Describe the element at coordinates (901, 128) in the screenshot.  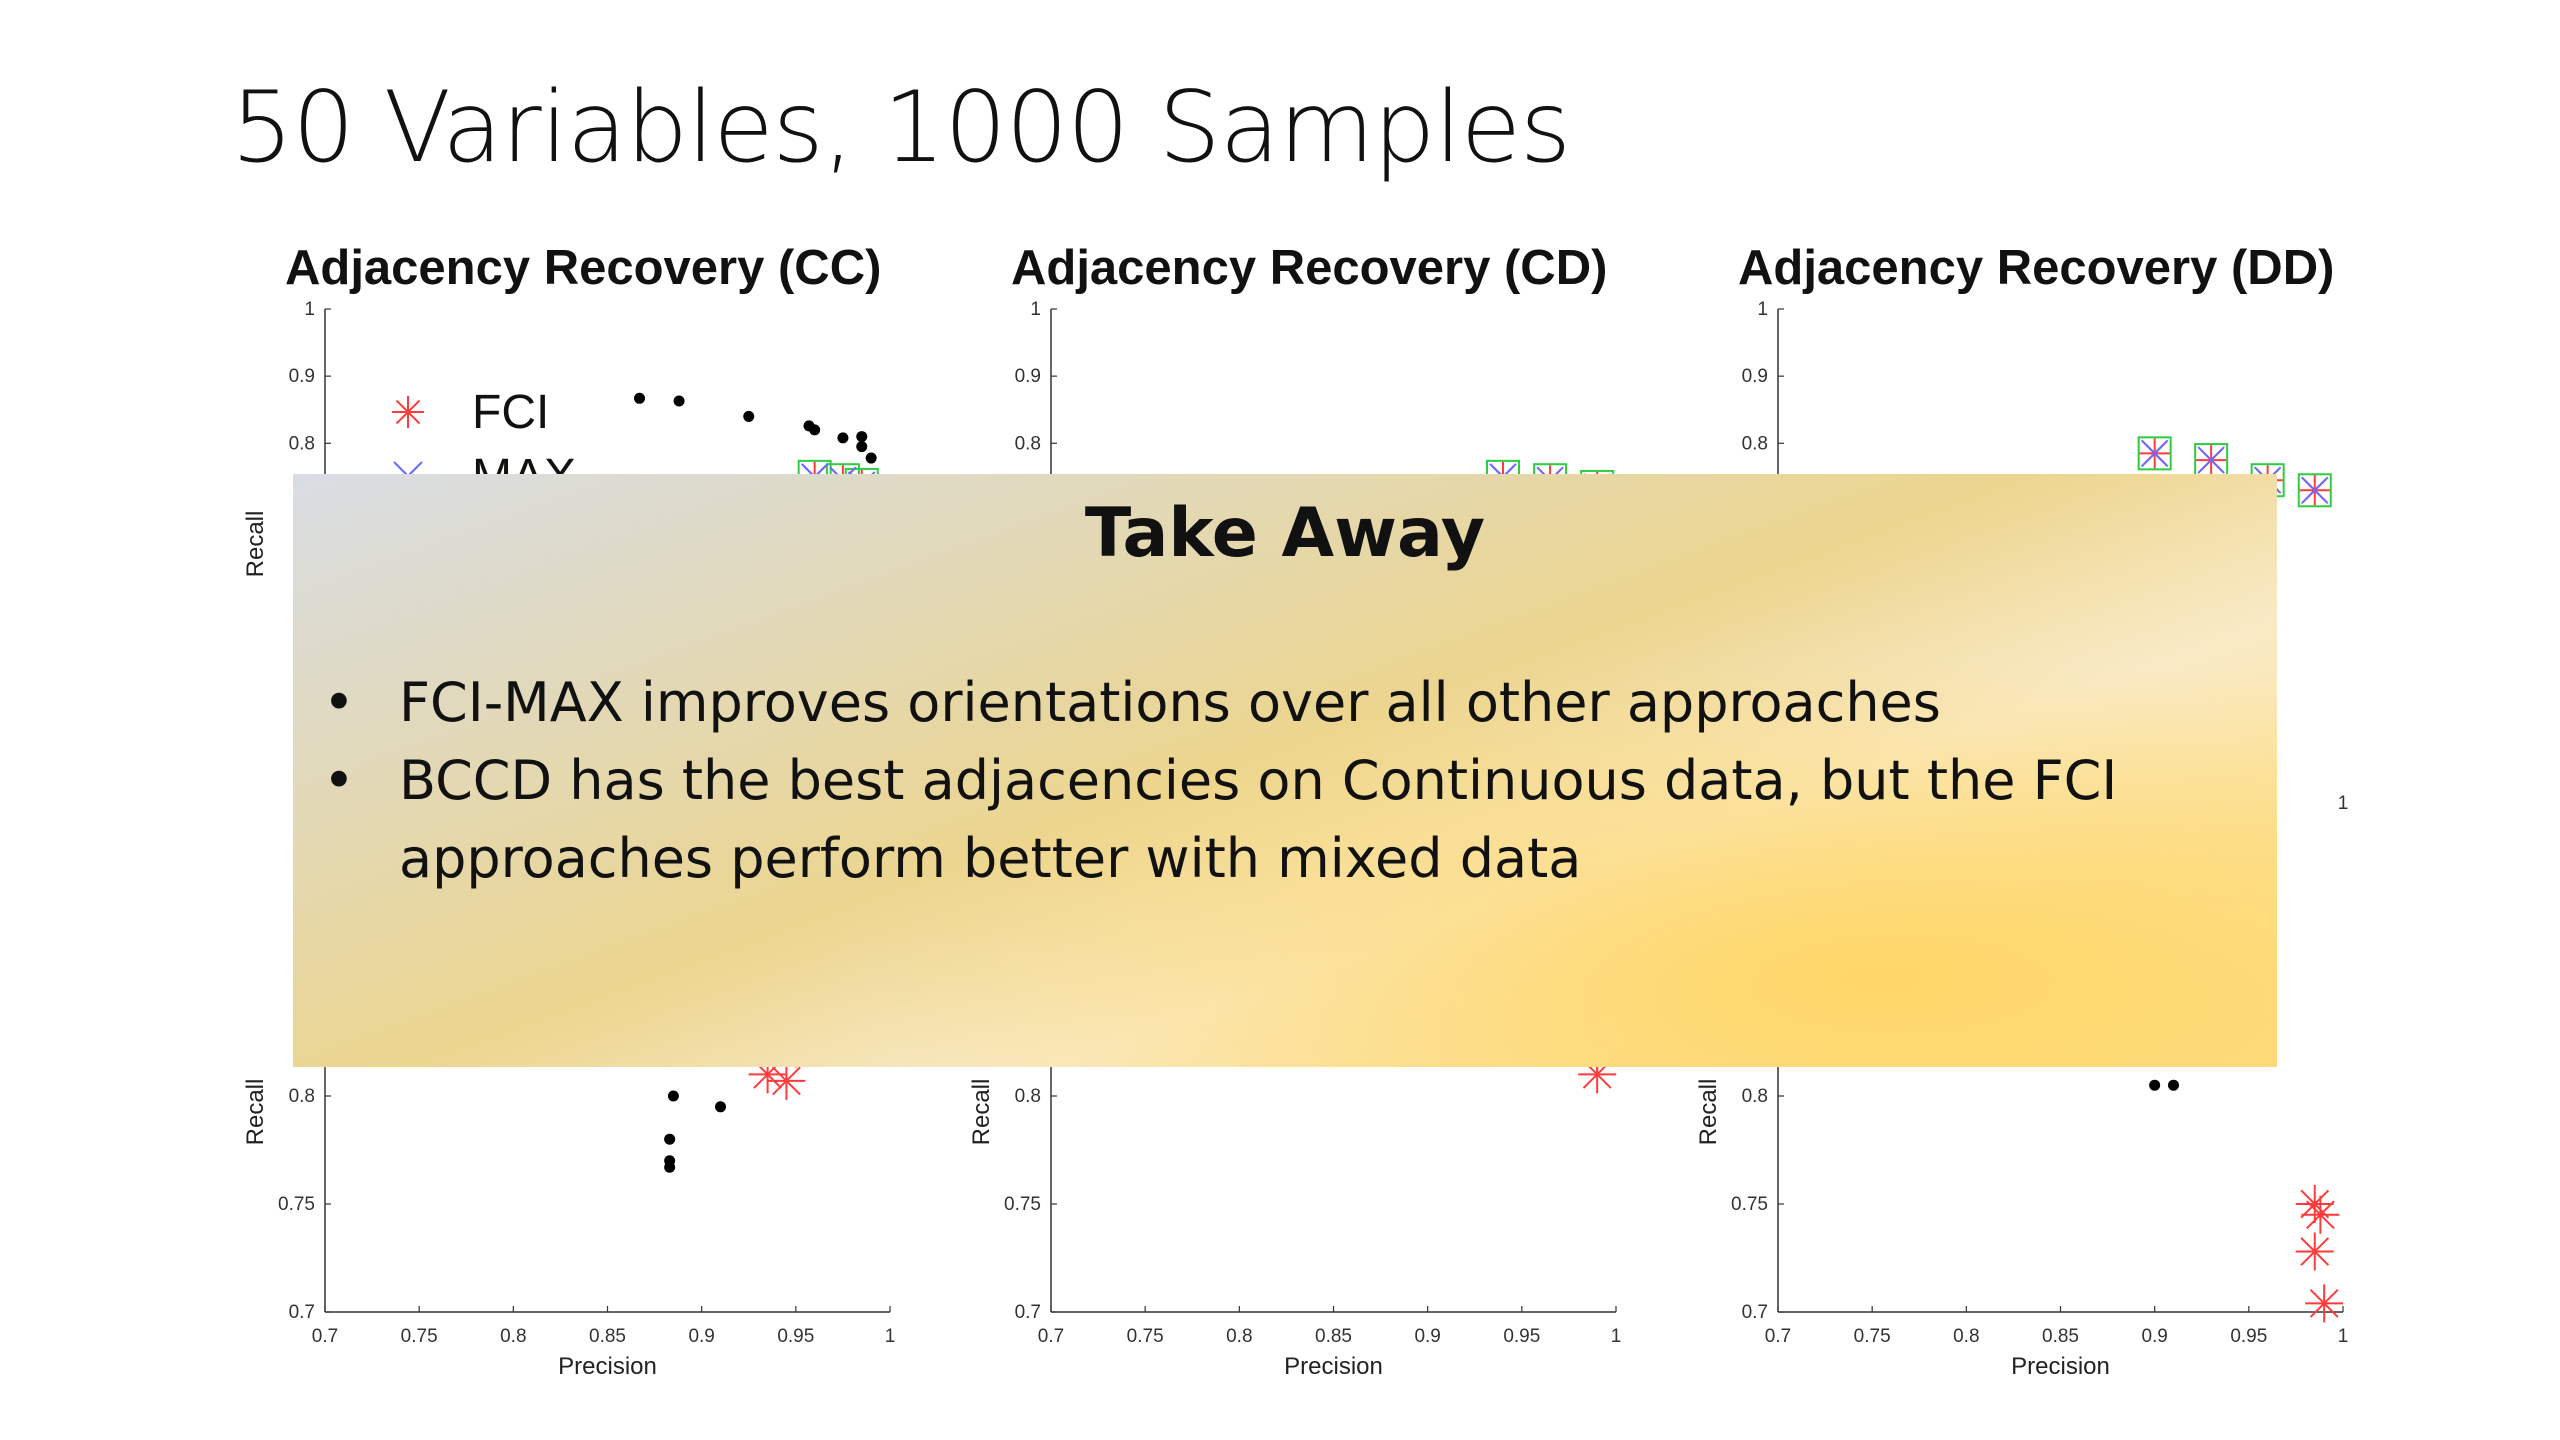
I see `slide-title: 50 Variables, 1000 Samples` at that location.